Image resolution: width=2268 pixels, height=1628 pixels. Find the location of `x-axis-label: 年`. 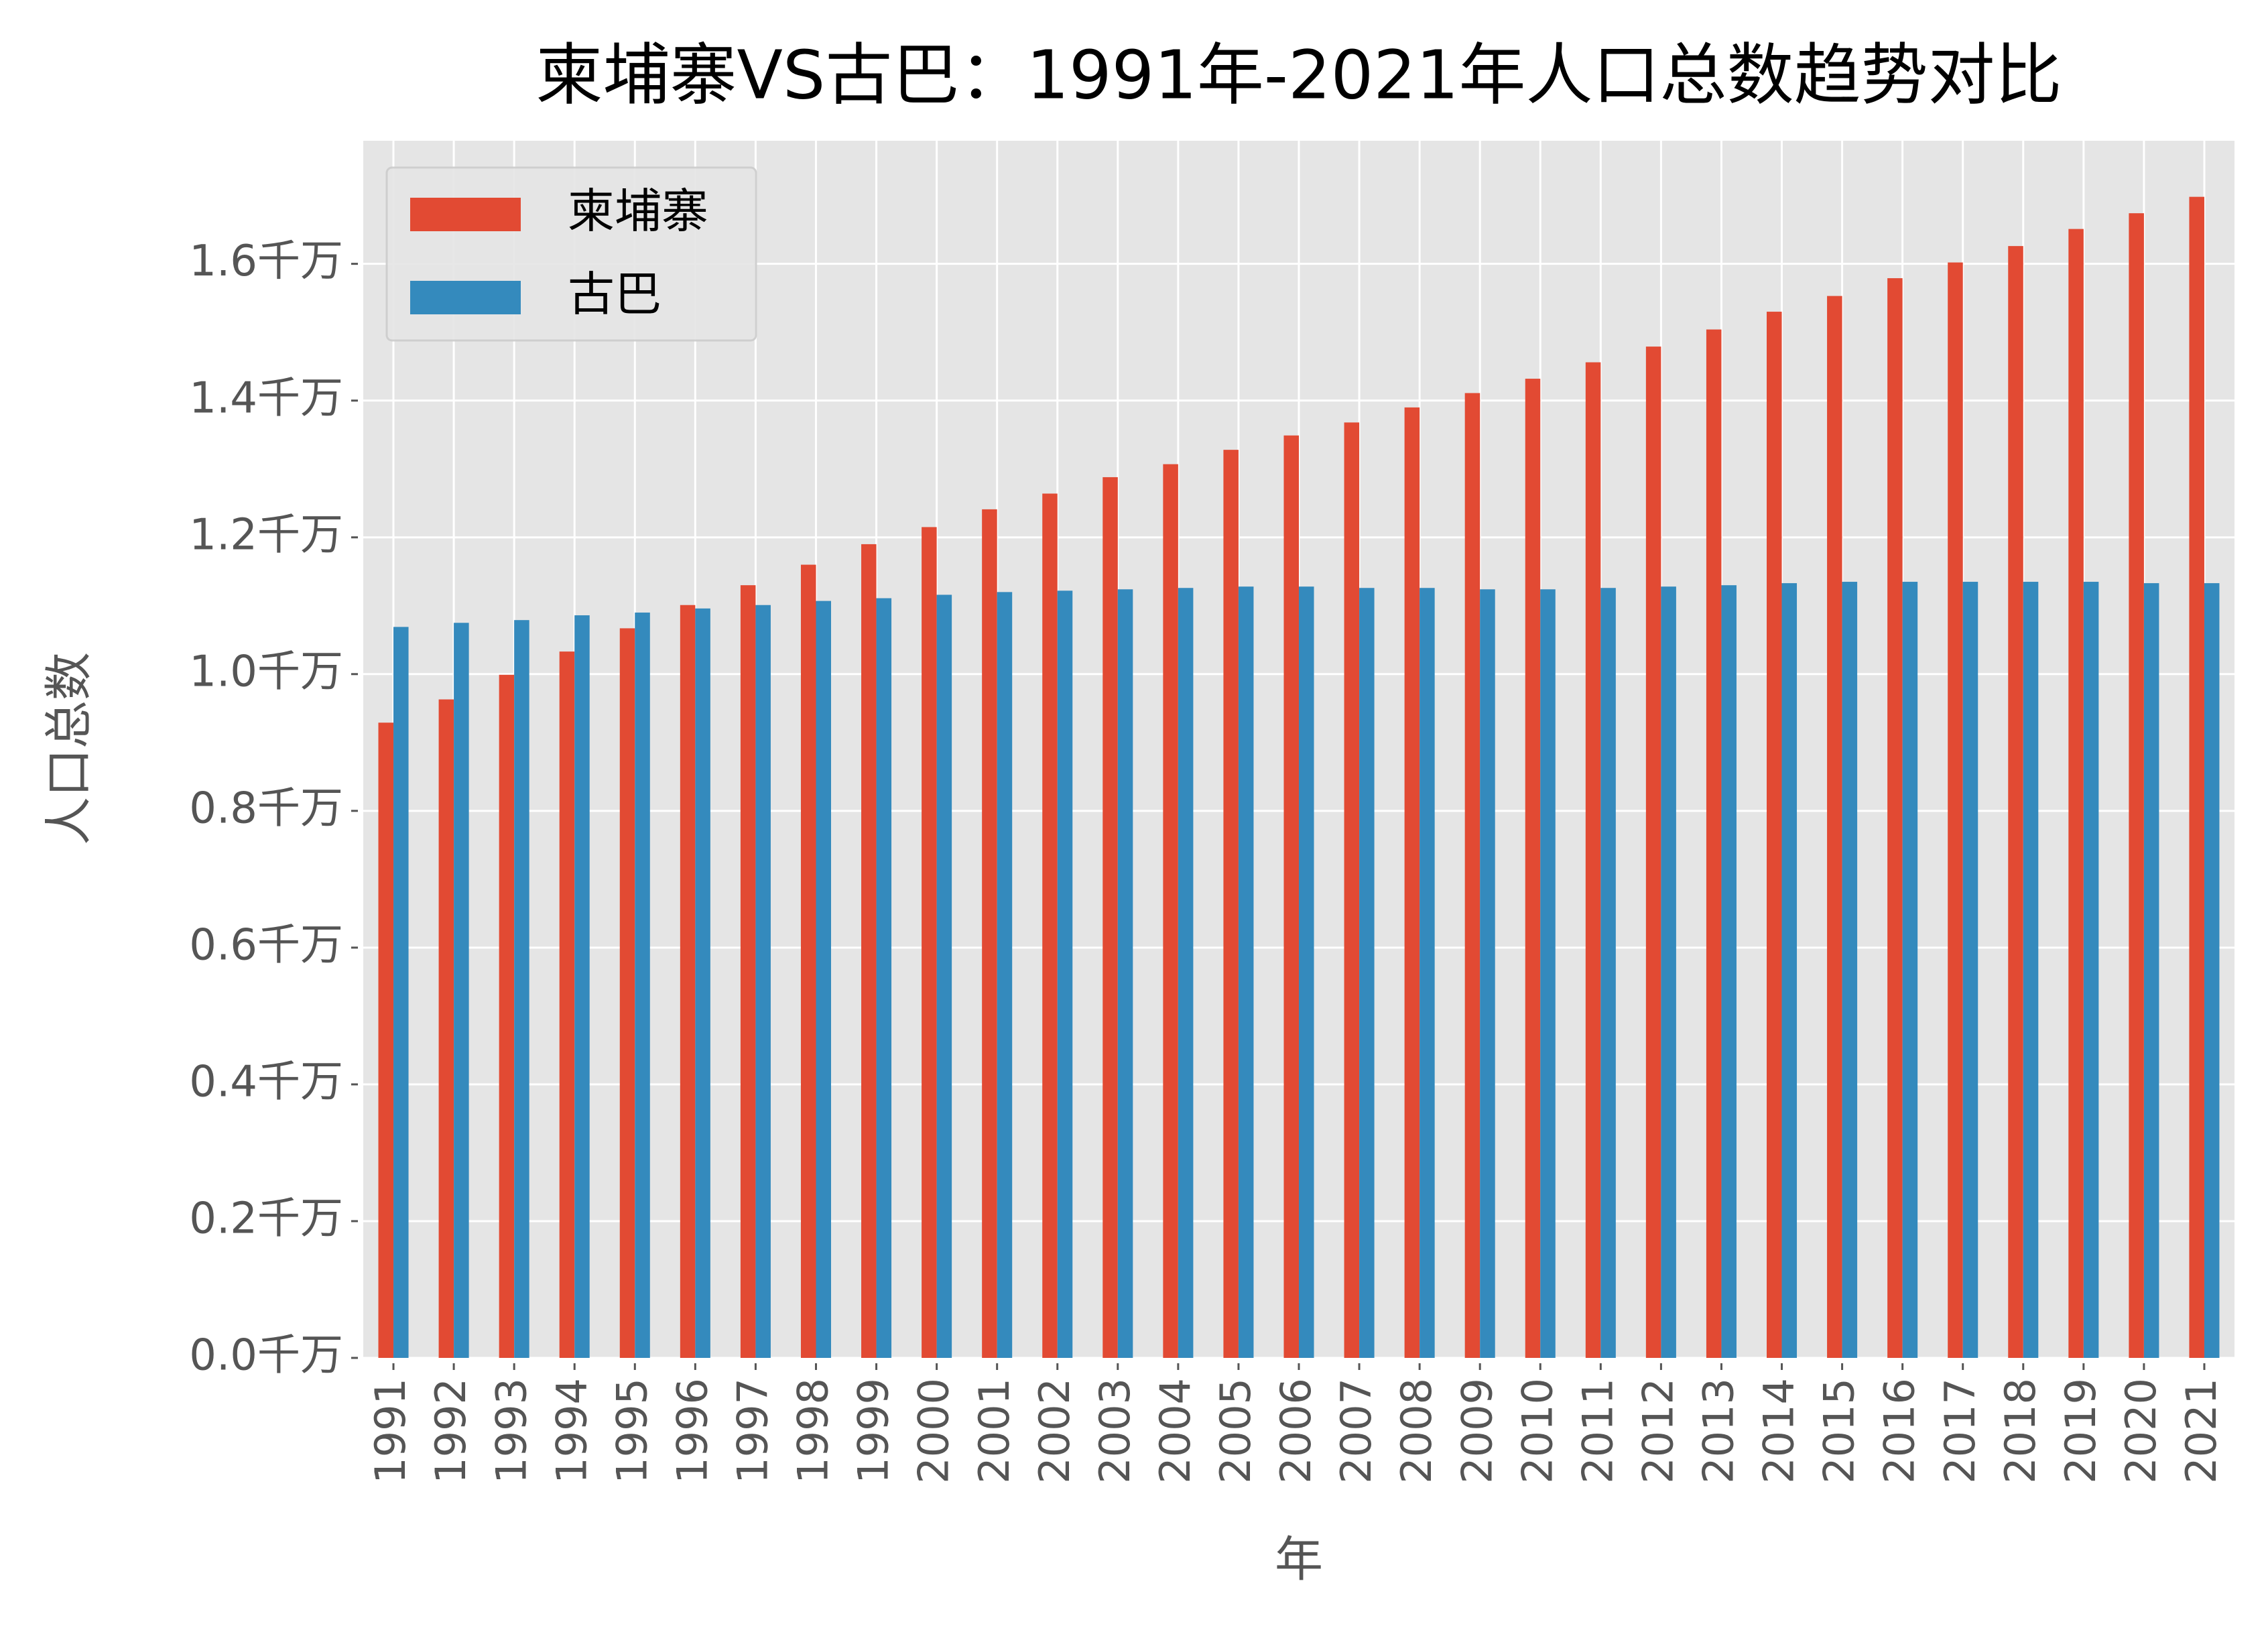

x-axis-label: 年 is located at coordinates (1299, 1559).